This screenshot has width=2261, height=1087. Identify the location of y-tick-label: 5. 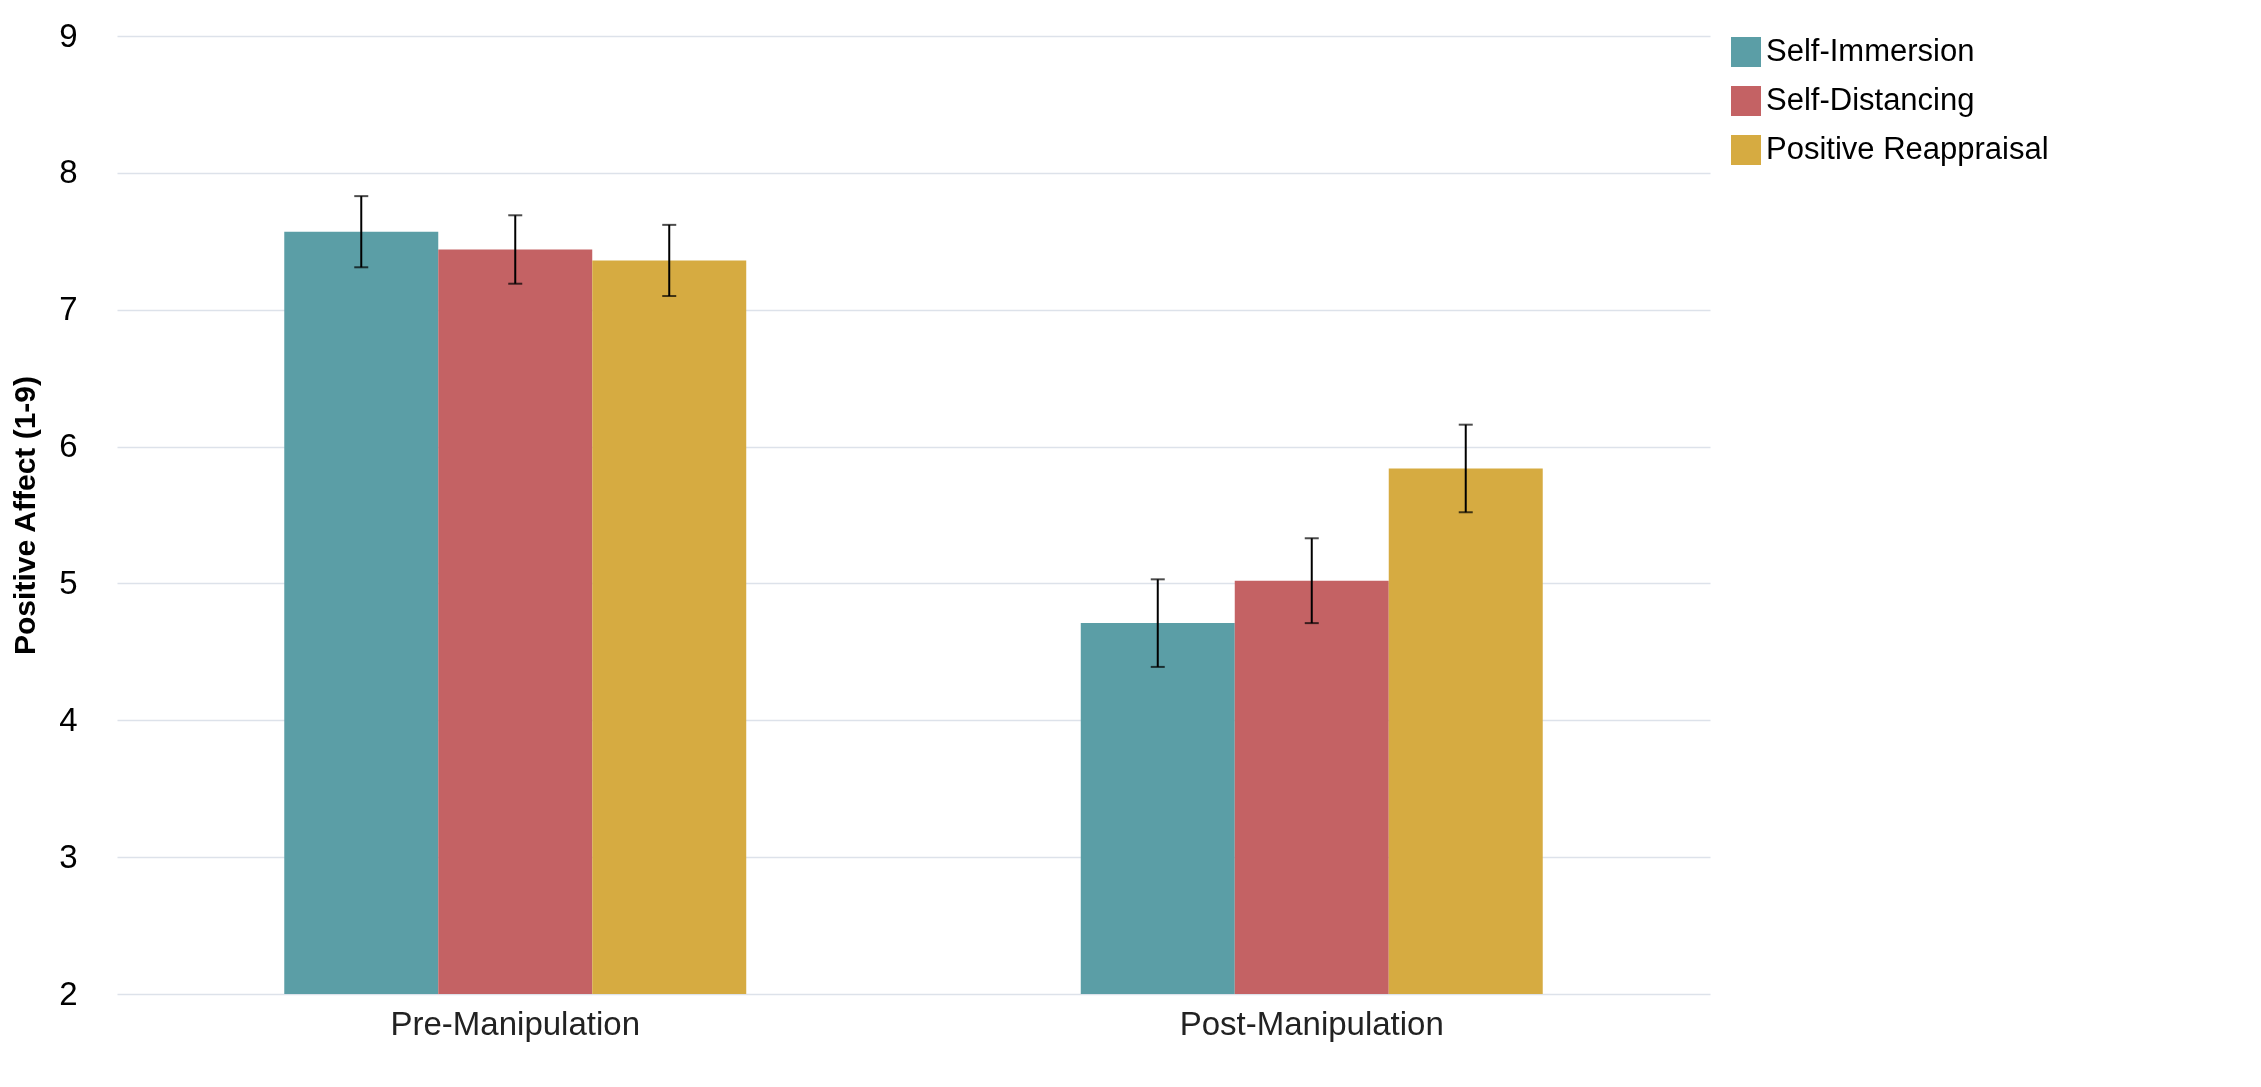
(68, 582).